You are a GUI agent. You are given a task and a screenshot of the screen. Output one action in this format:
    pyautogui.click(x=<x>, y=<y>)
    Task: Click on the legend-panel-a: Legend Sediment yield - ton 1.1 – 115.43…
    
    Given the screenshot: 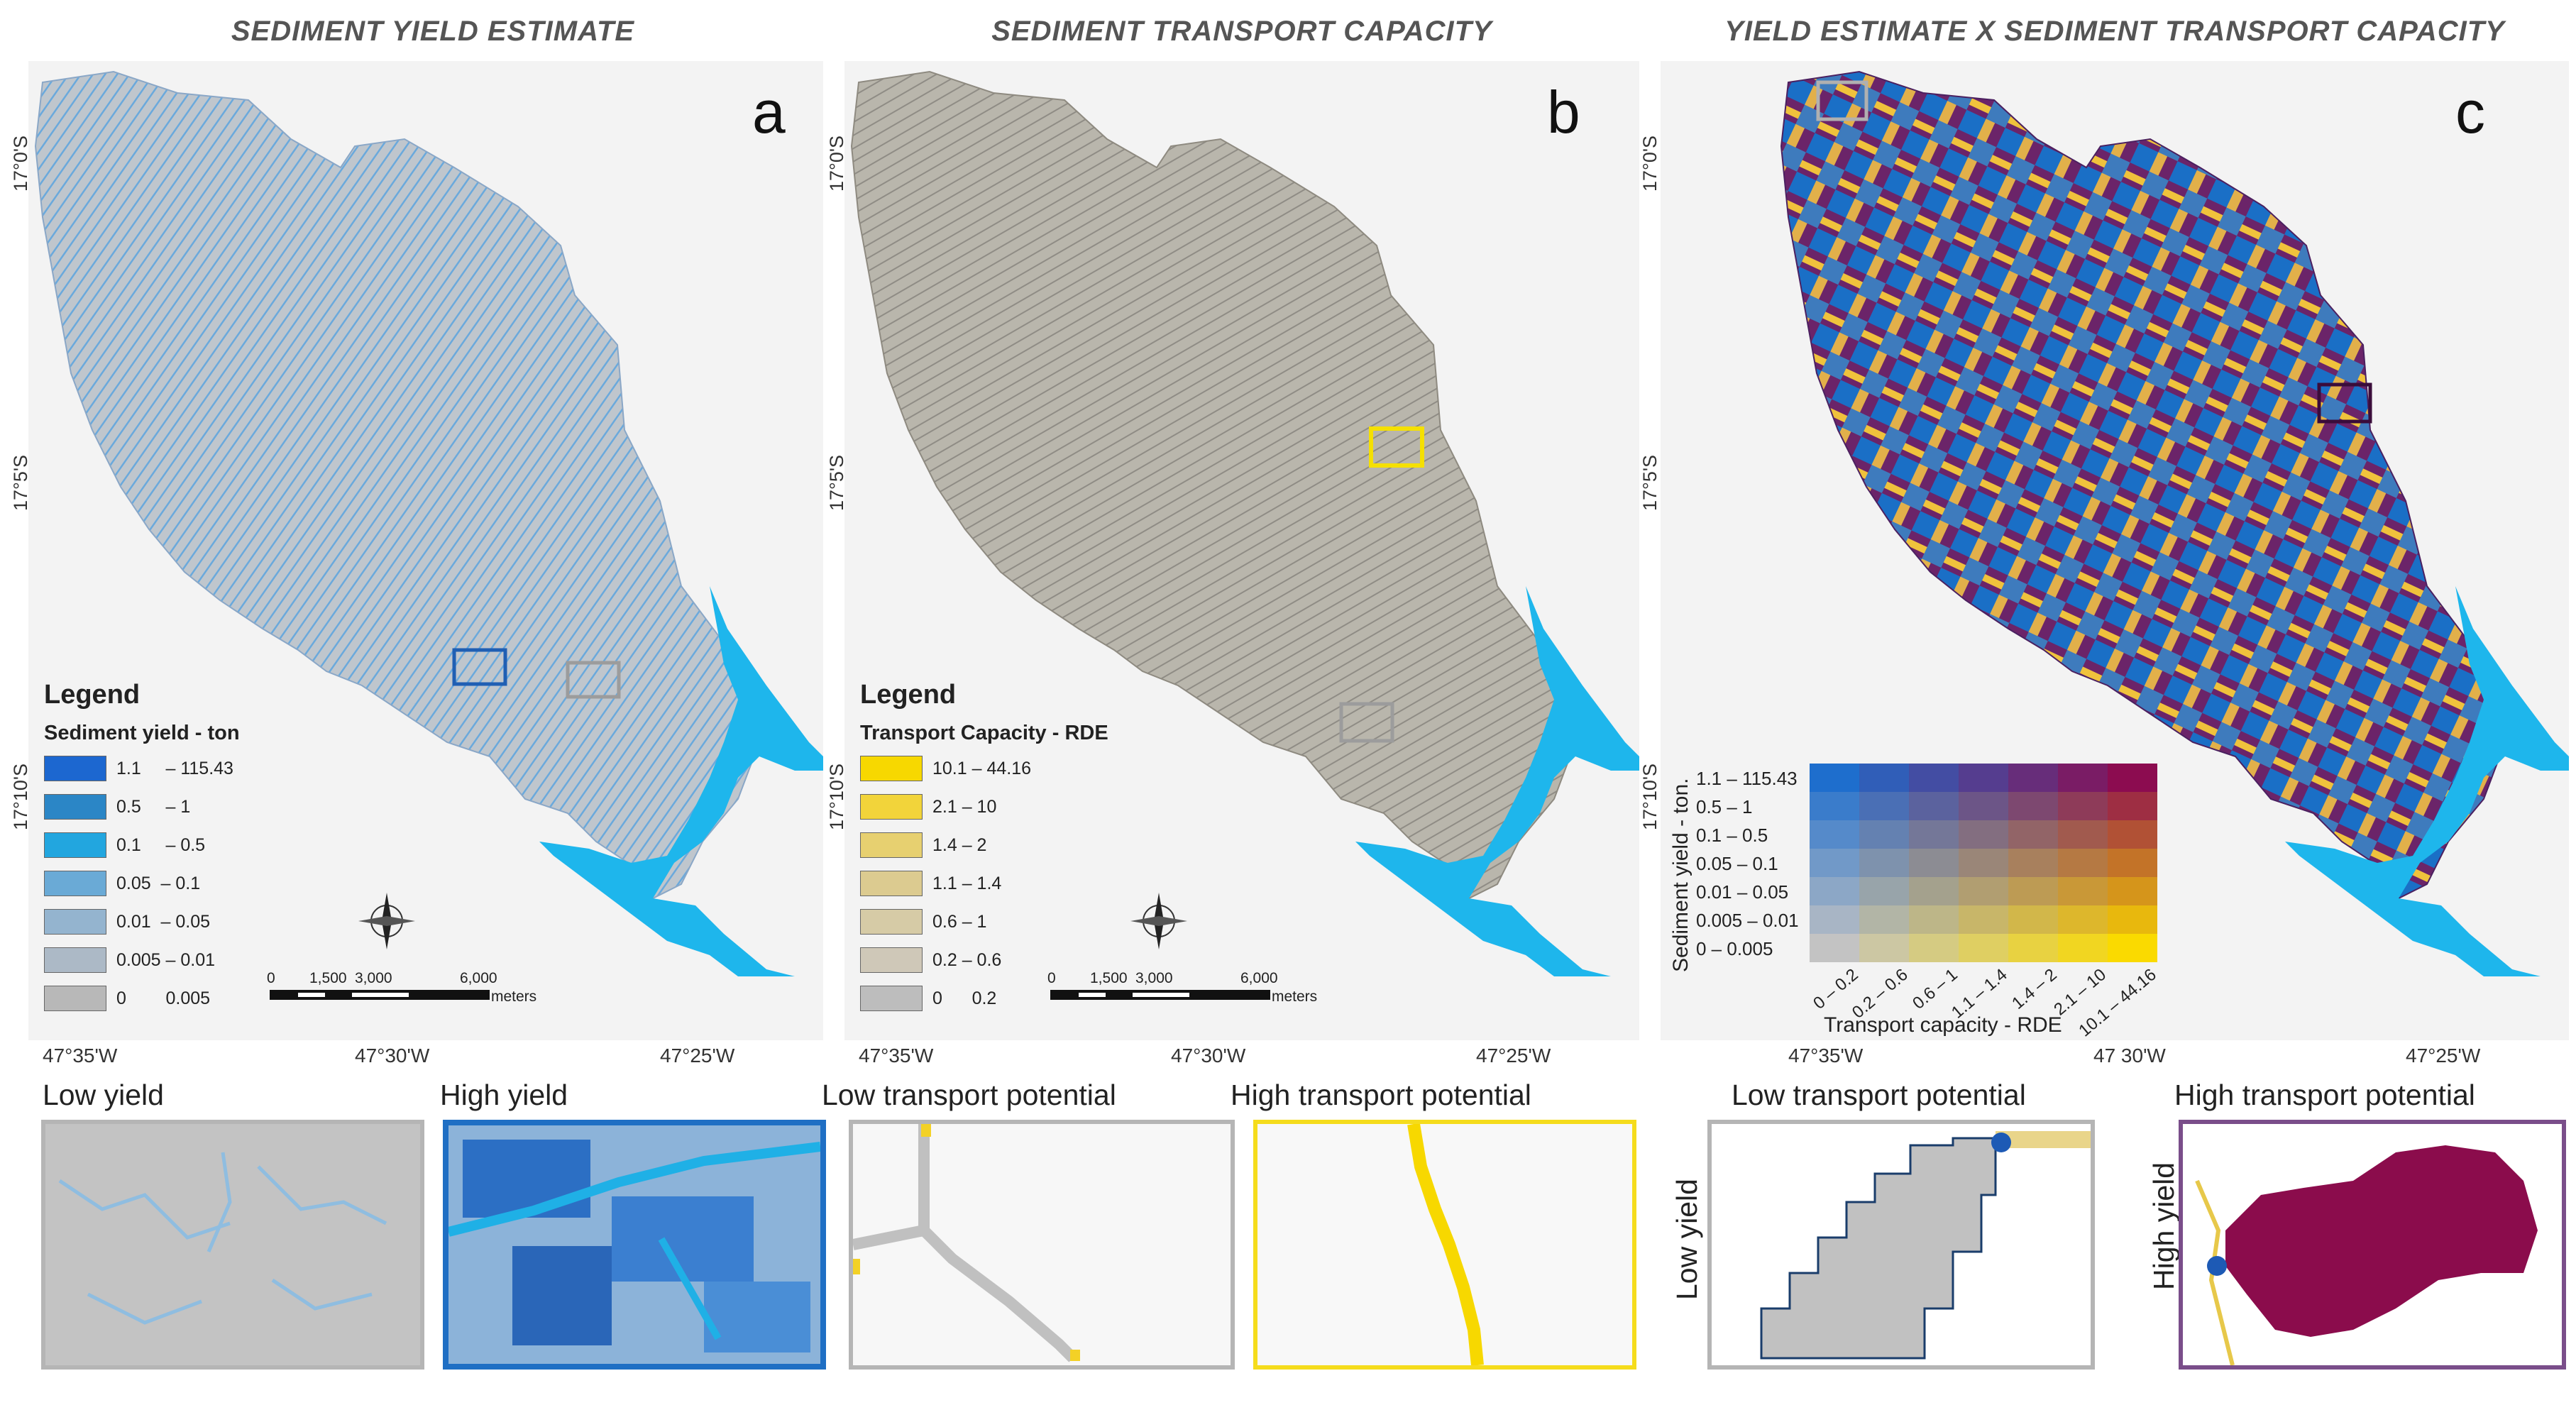 What is the action you would take?
    pyautogui.click(x=171, y=849)
    